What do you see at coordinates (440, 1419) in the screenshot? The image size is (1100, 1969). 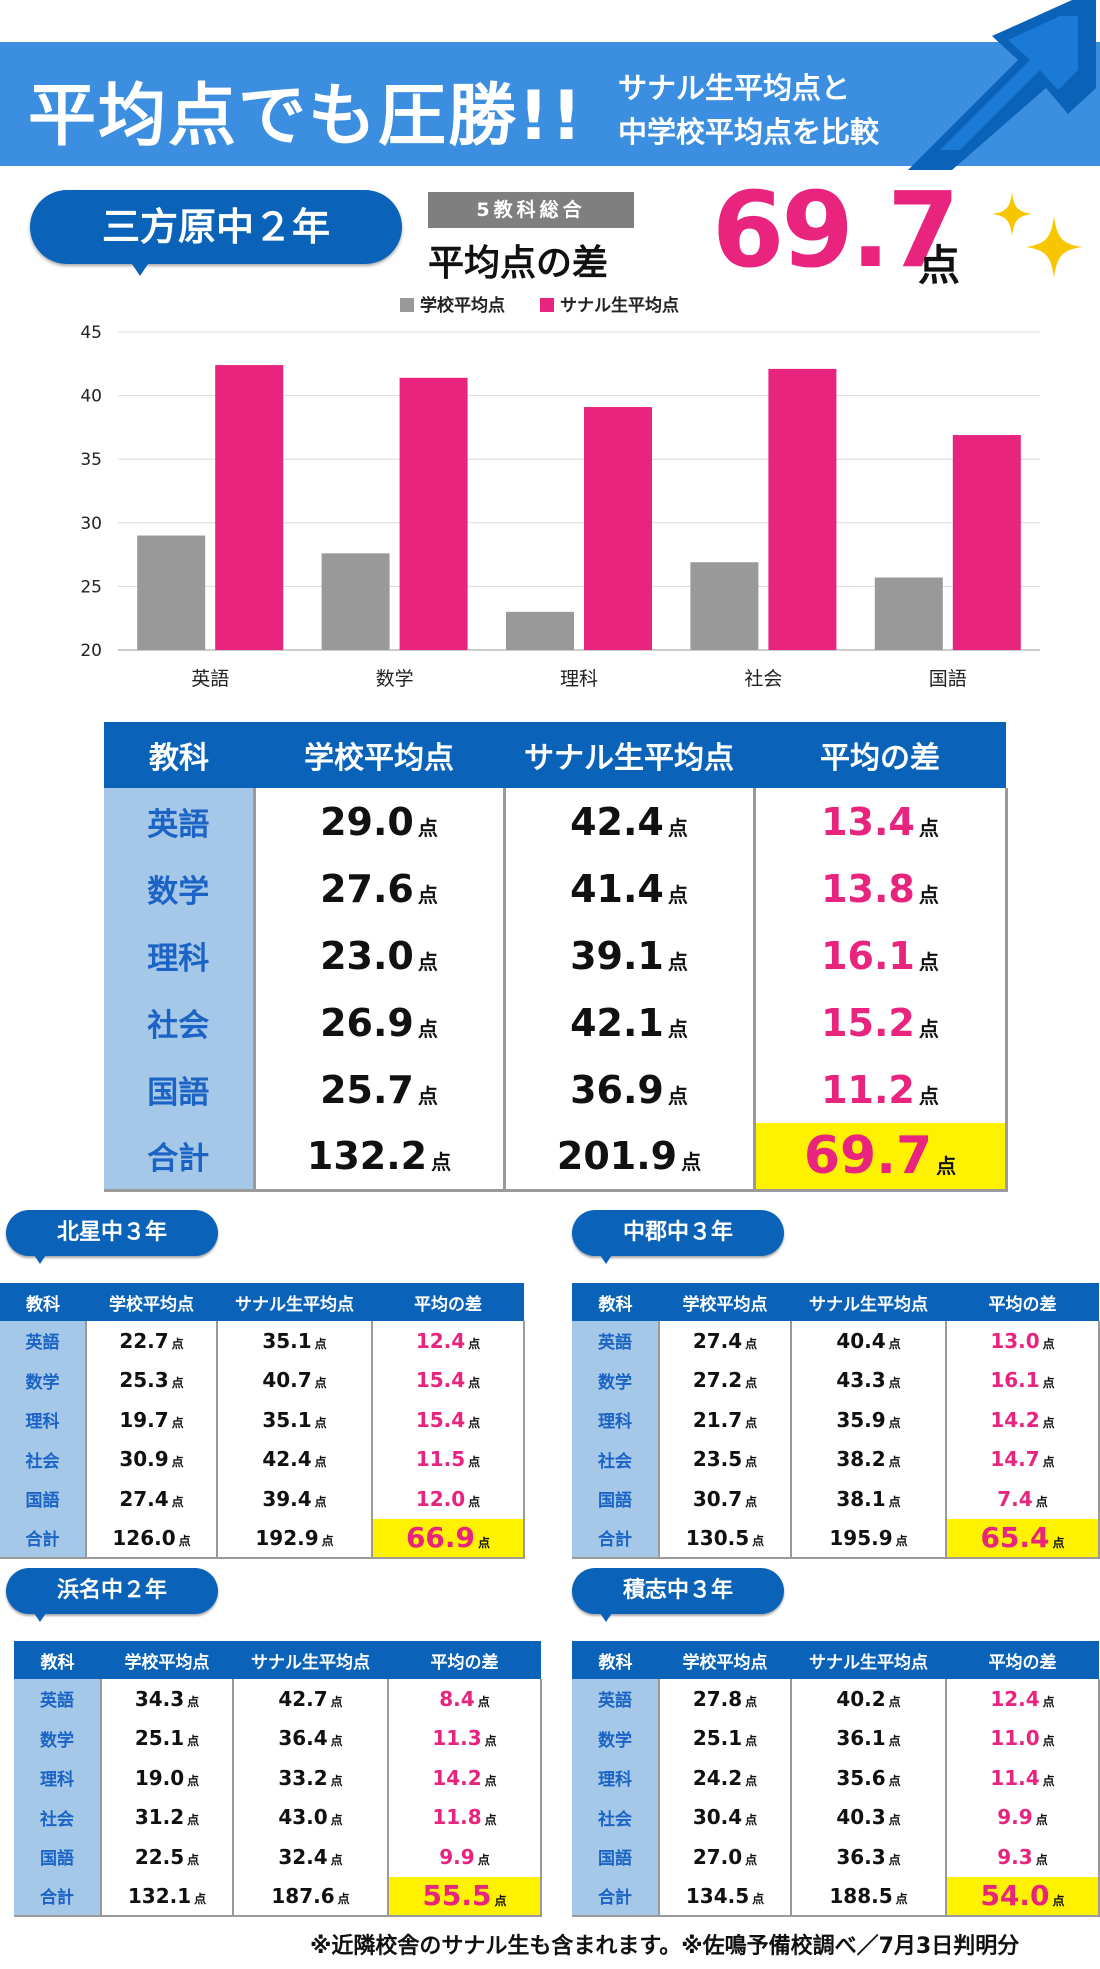 I see `score-value: 15.4` at bounding box center [440, 1419].